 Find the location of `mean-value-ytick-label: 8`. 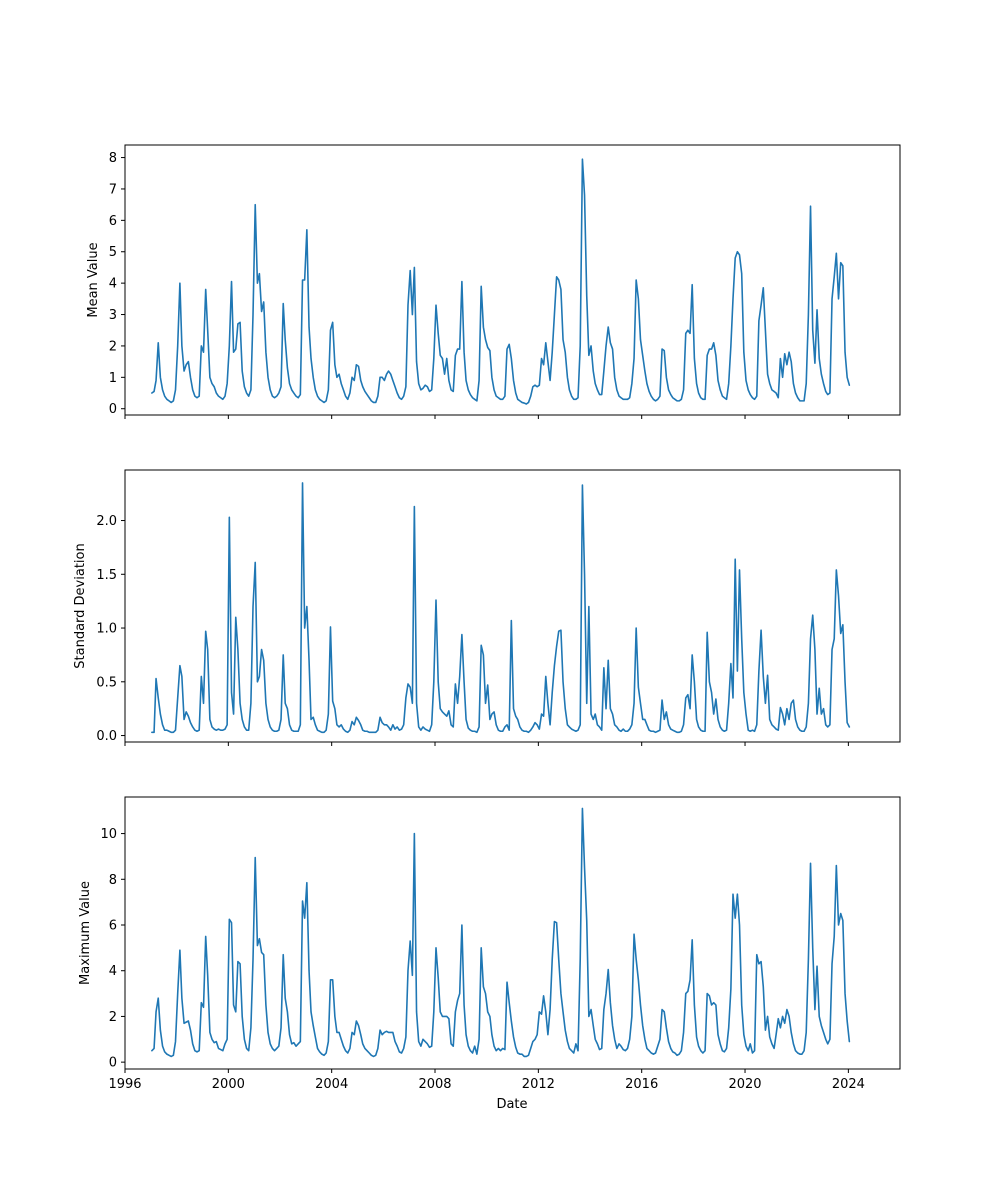

mean-value-ytick-label: 8 is located at coordinates (113, 158).